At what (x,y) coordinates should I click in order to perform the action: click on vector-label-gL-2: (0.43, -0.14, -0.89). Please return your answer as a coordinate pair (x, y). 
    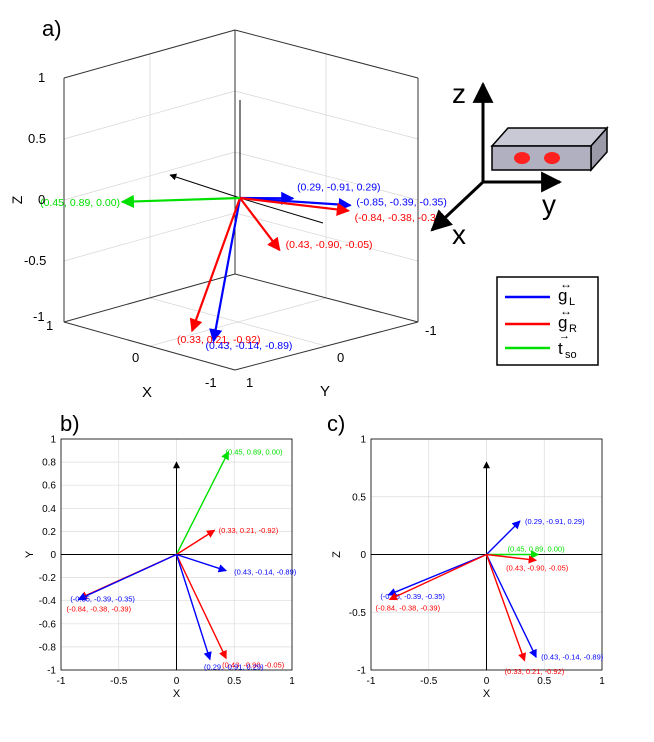
    Looking at the image, I should click on (572, 656).